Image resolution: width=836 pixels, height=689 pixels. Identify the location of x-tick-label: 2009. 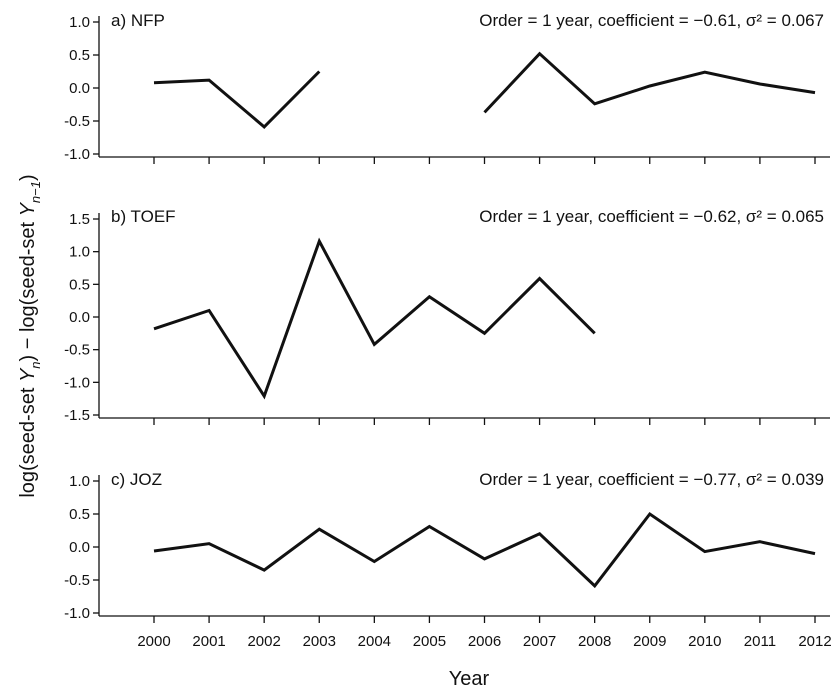
(649, 641).